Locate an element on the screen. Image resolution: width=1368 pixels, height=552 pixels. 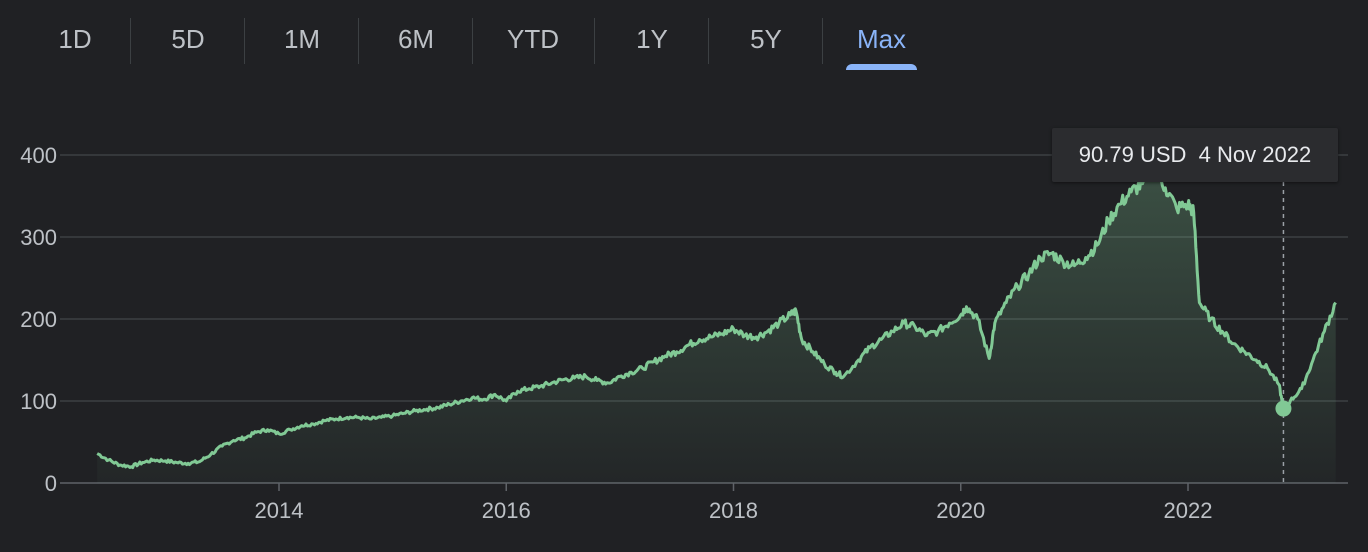
y-tick-label: 400 is located at coordinates (38, 155).